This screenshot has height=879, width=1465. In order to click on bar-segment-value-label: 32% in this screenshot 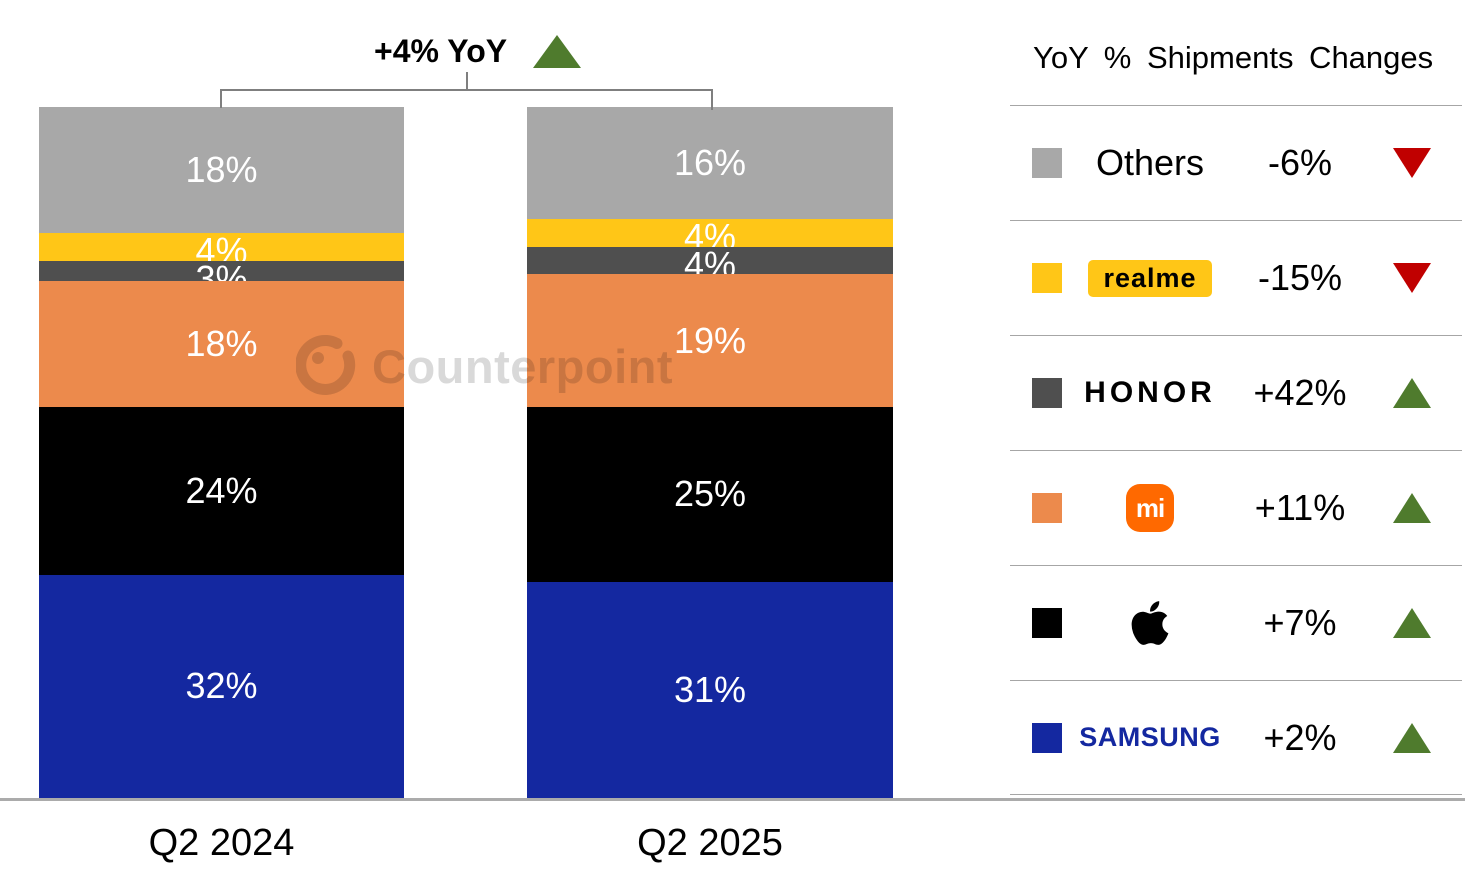, I will do `click(221, 686)`.